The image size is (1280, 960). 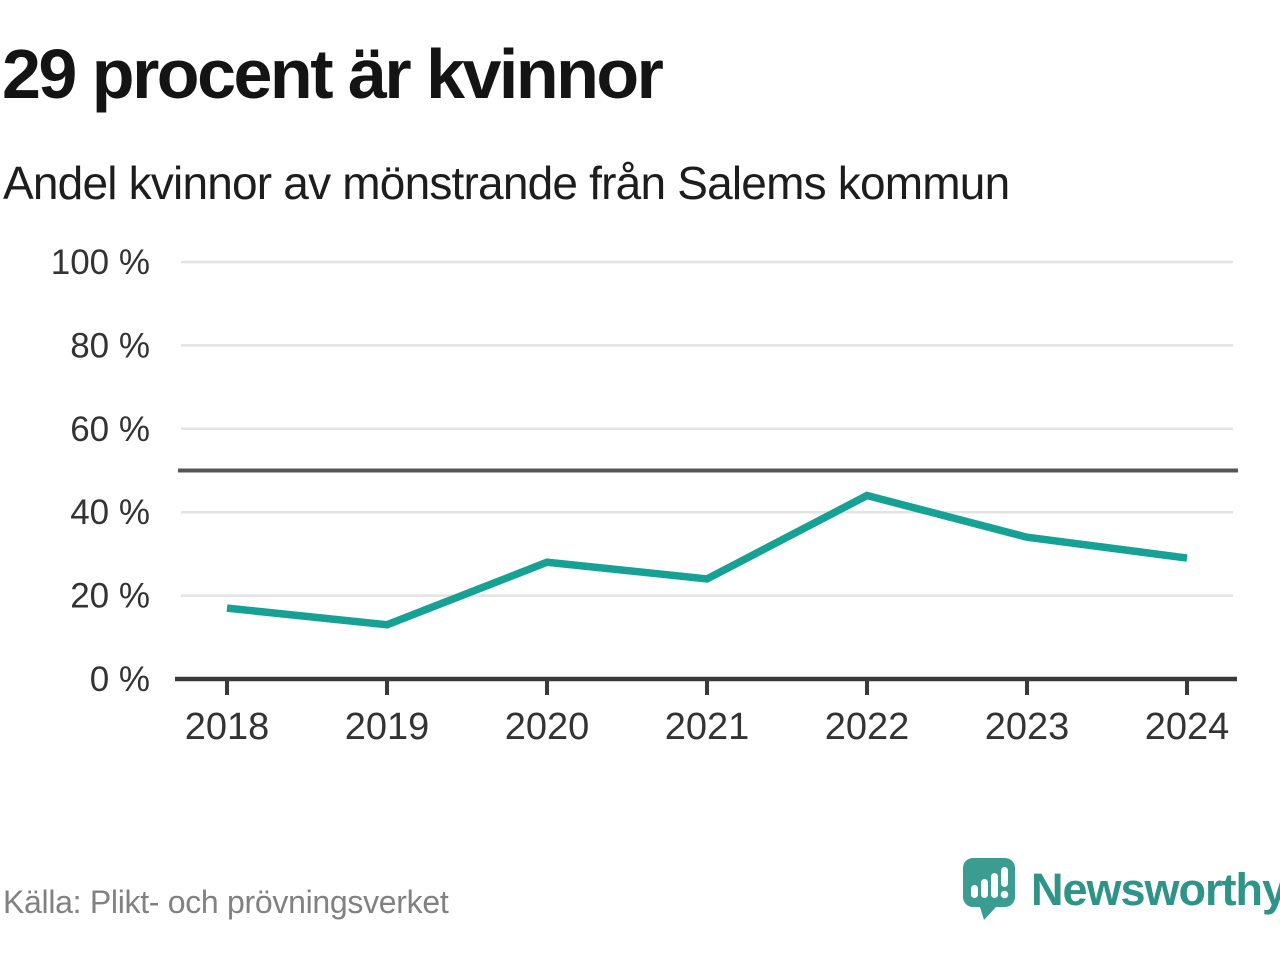 What do you see at coordinates (867, 727) in the screenshot?
I see `x-tick-label-2022: 2022` at bounding box center [867, 727].